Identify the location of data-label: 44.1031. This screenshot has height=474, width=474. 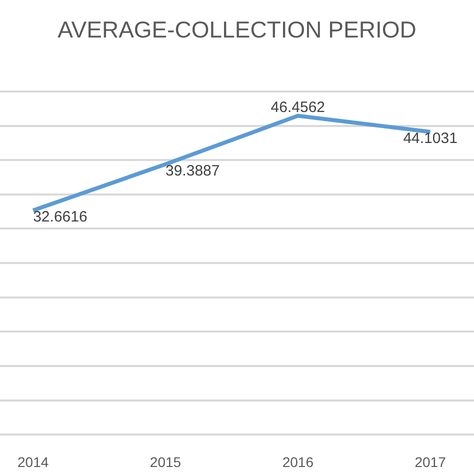
(430, 139).